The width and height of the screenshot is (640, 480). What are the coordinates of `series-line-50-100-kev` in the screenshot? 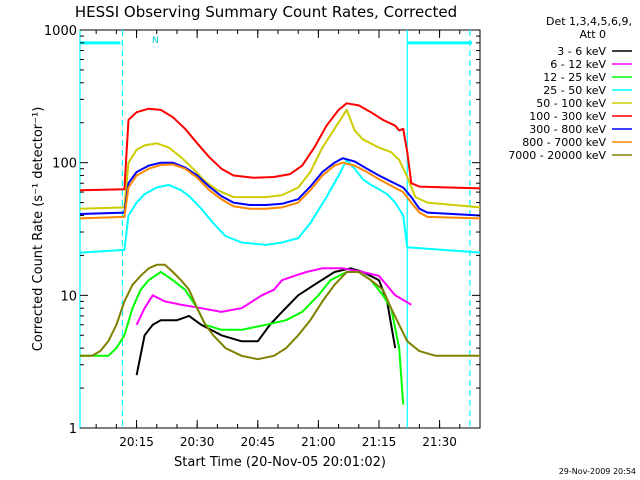 It's located at (280, 159).